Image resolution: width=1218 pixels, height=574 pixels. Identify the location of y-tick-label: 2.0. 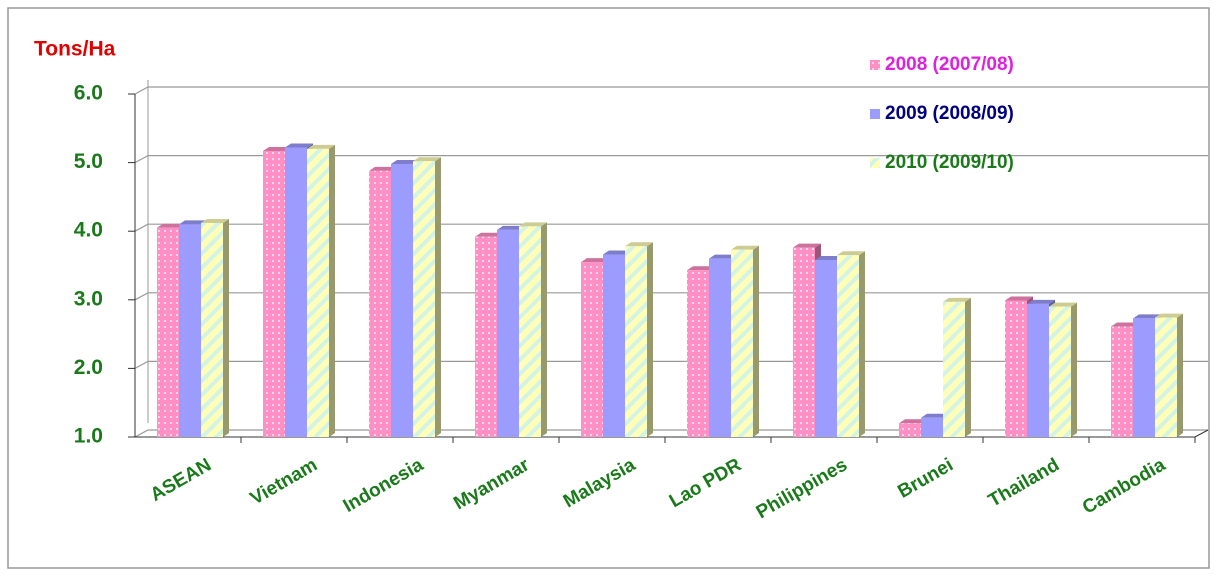
(88, 367).